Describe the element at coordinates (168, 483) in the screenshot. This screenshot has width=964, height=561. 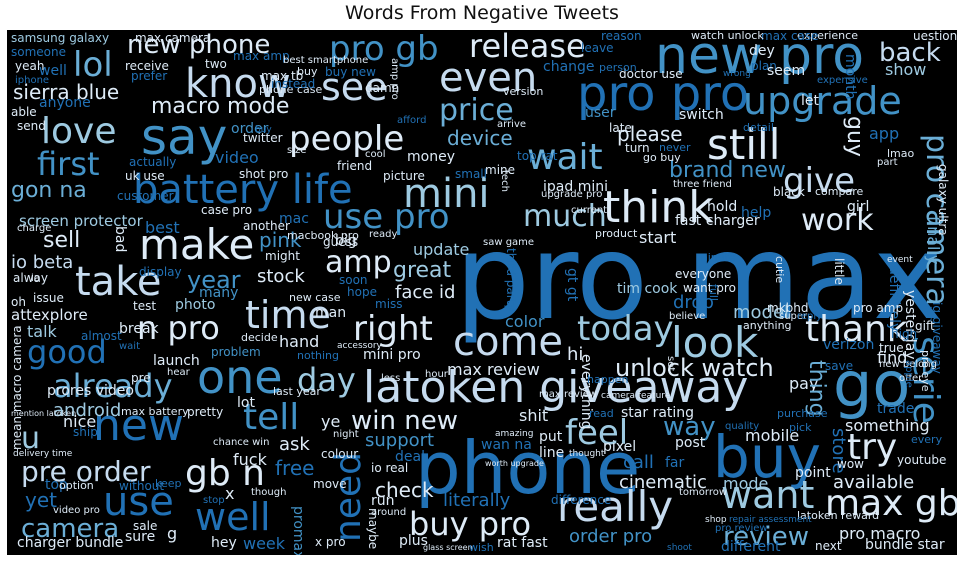
I see `cloud-word: keep` at that location.